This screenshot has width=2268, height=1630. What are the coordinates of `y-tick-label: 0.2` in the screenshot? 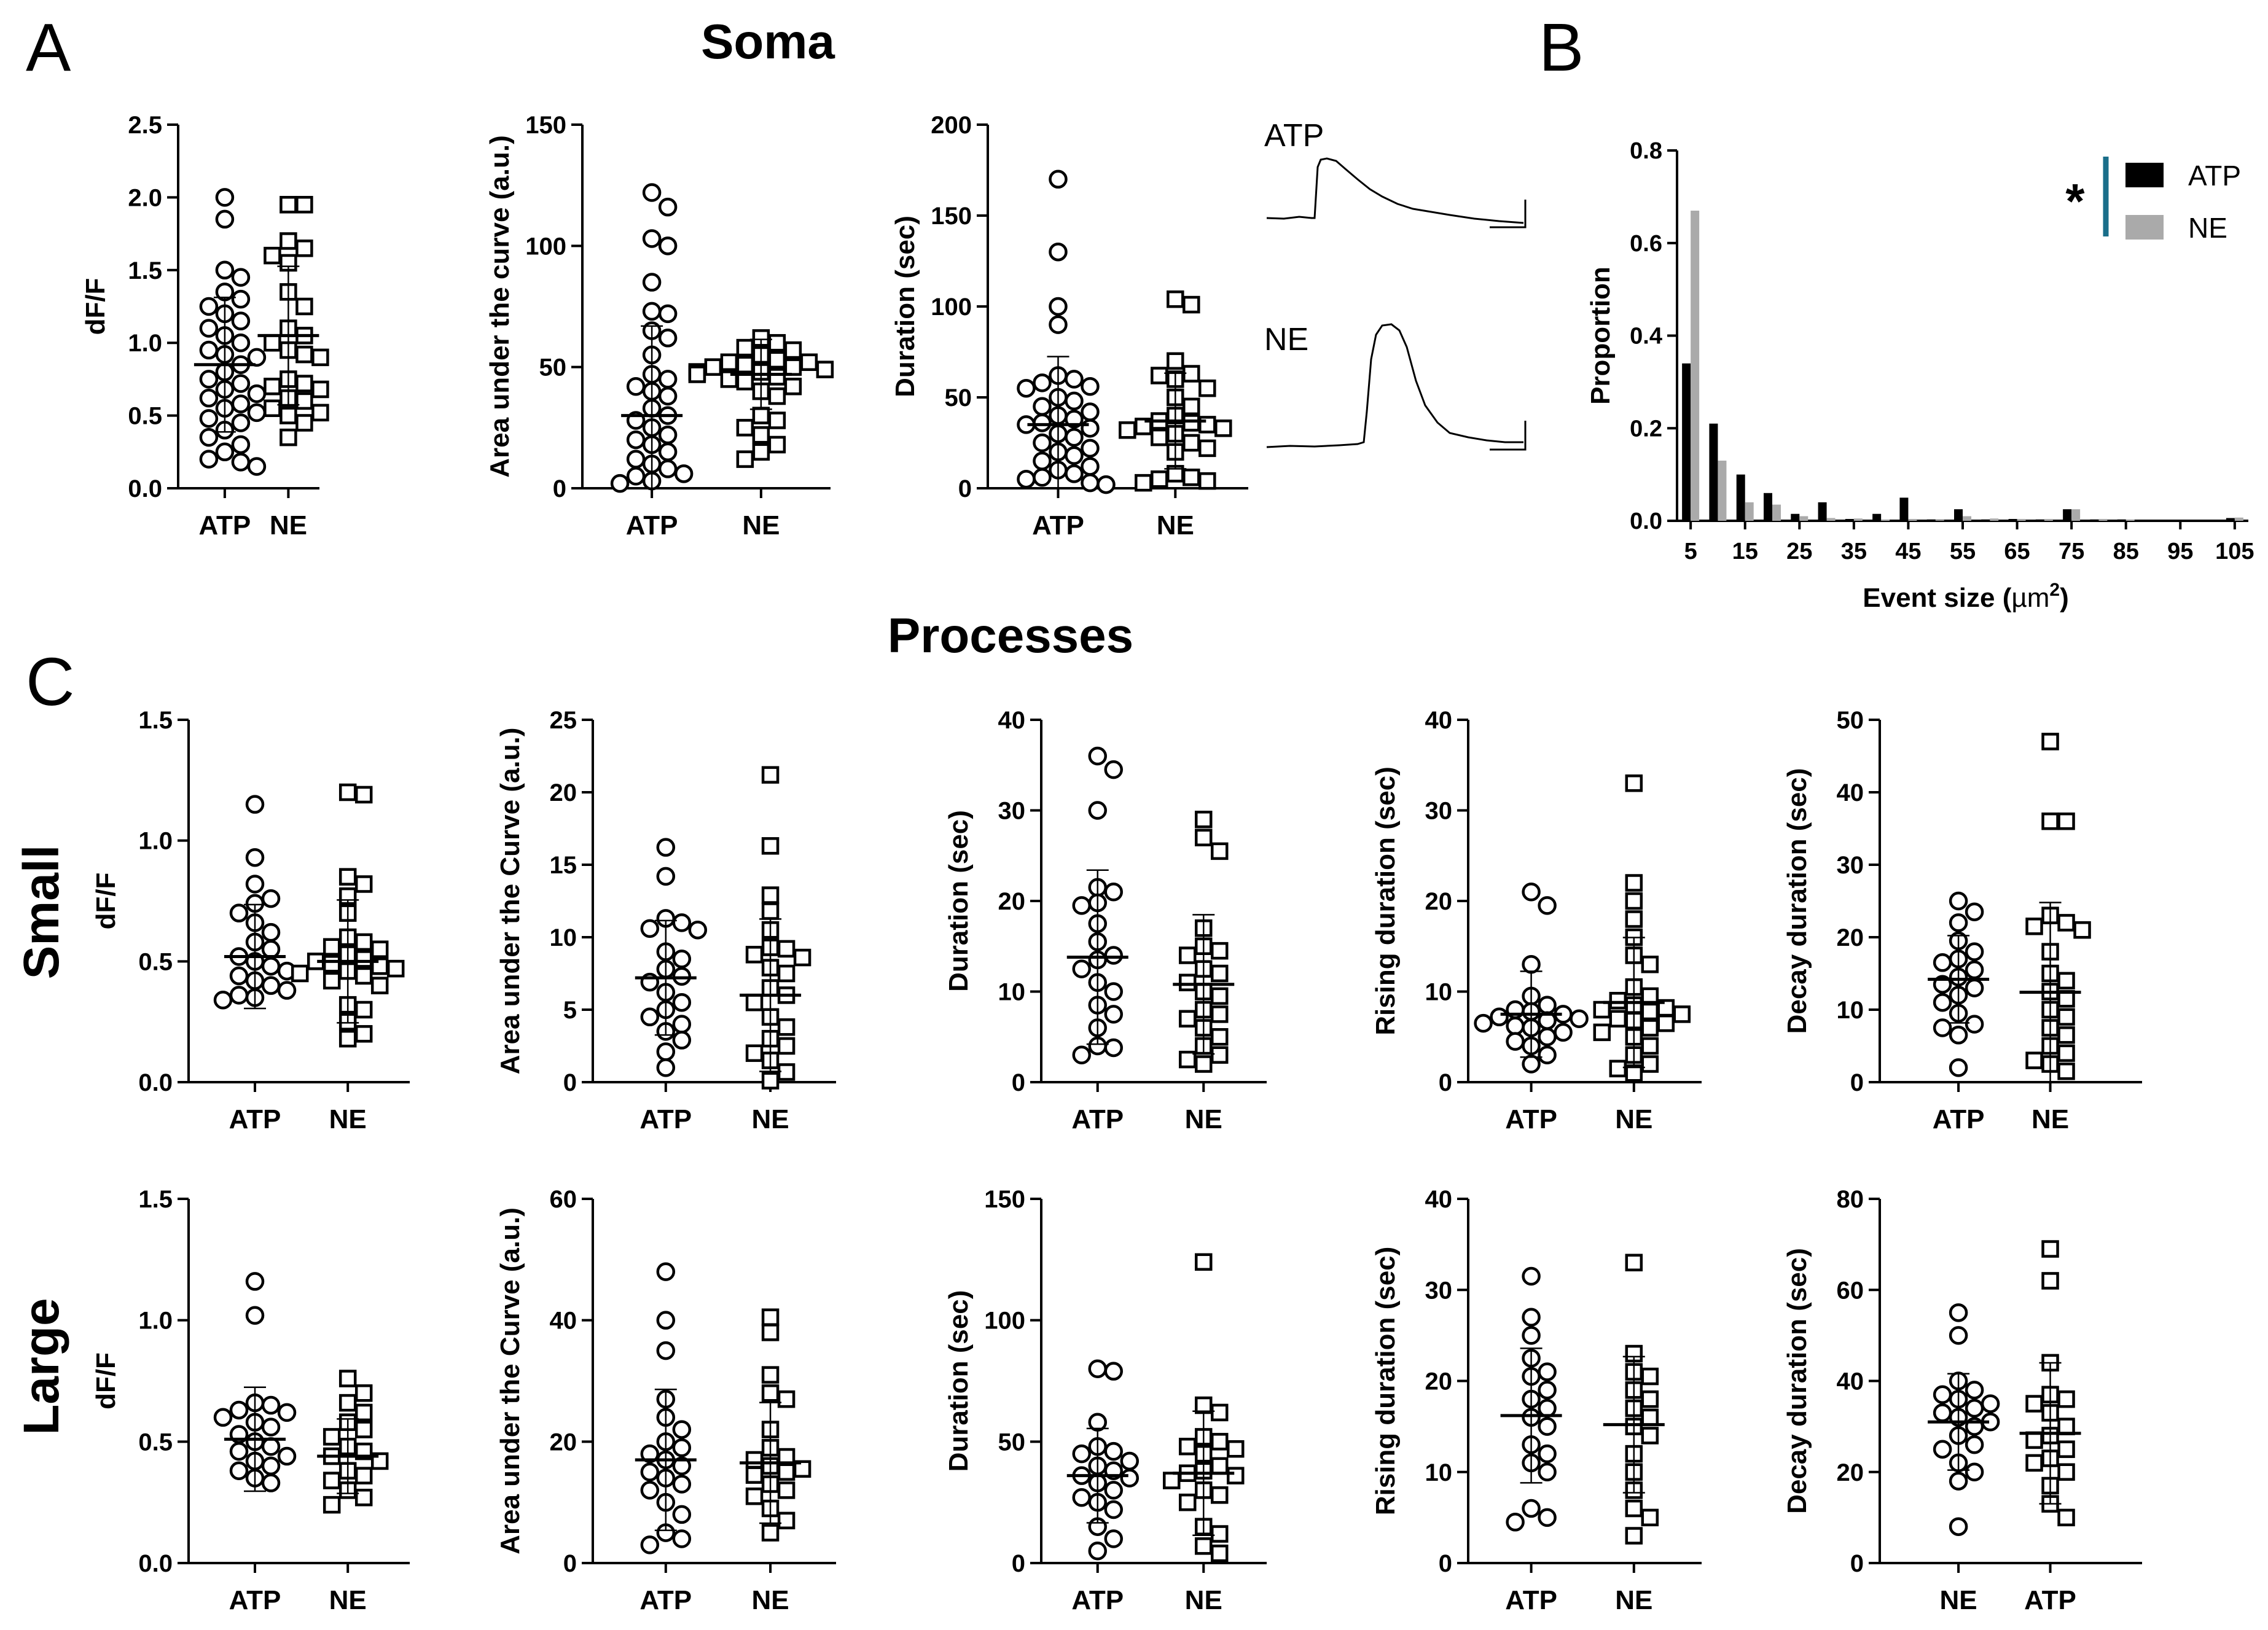 It's located at (1646, 429).